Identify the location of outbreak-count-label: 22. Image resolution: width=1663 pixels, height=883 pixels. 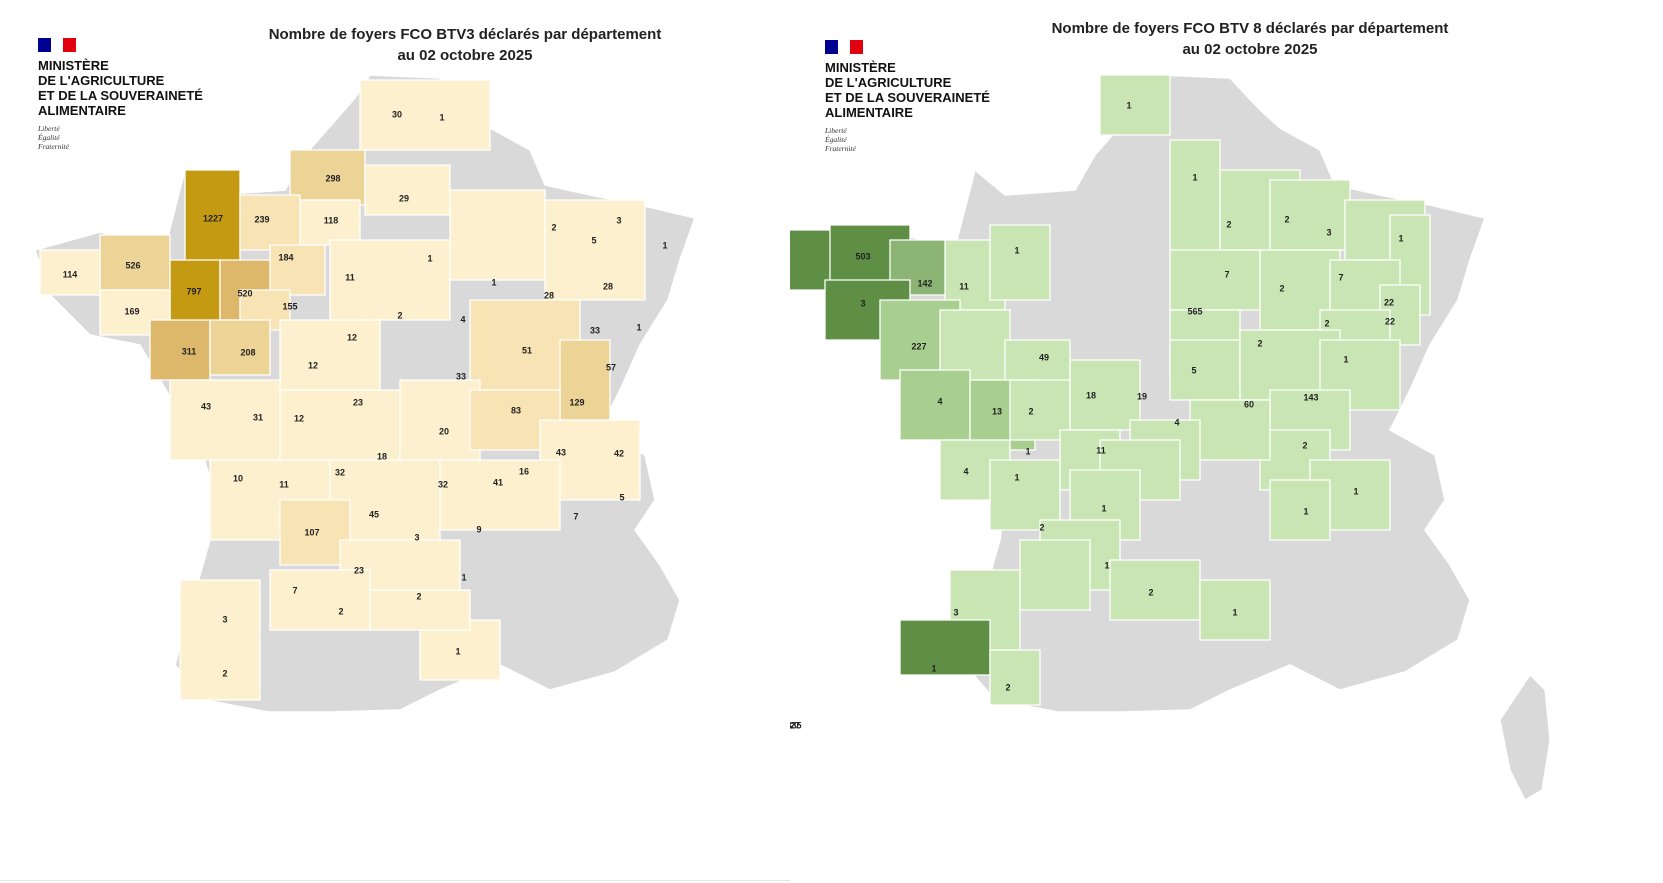
(1390, 321).